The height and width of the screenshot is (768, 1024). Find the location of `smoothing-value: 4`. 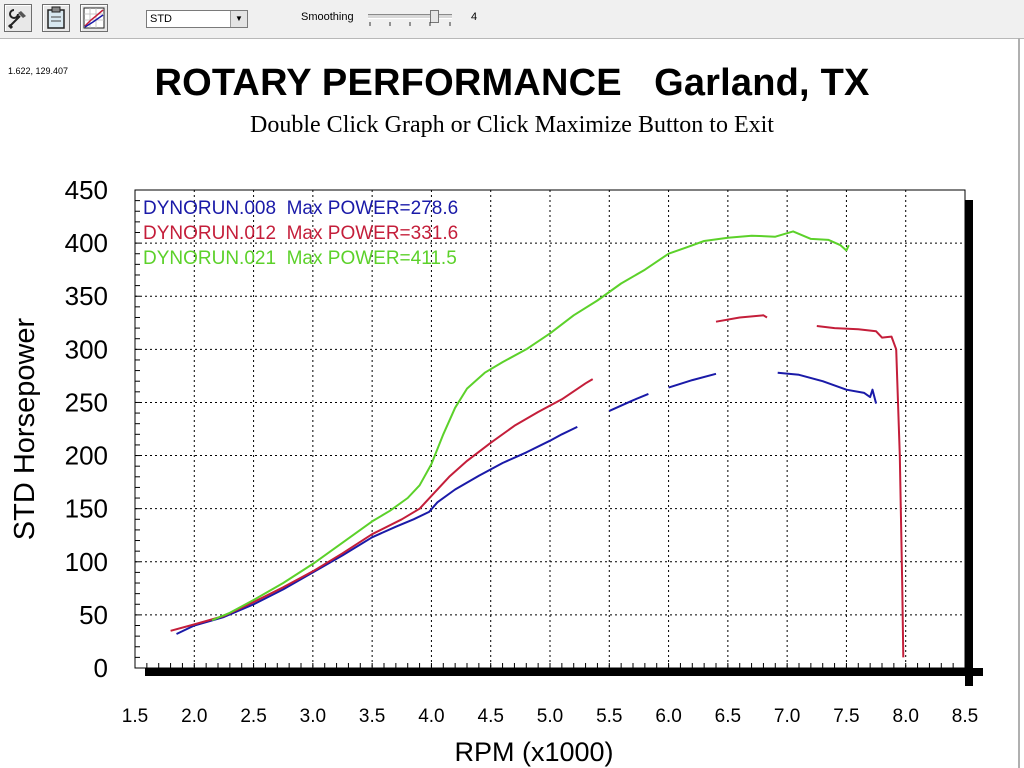

smoothing-value: 4 is located at coordinates (474, 17).